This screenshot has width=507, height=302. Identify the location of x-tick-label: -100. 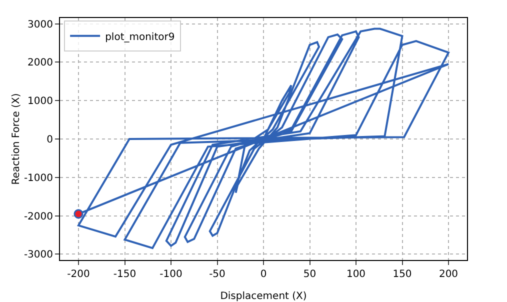
(171, 274).